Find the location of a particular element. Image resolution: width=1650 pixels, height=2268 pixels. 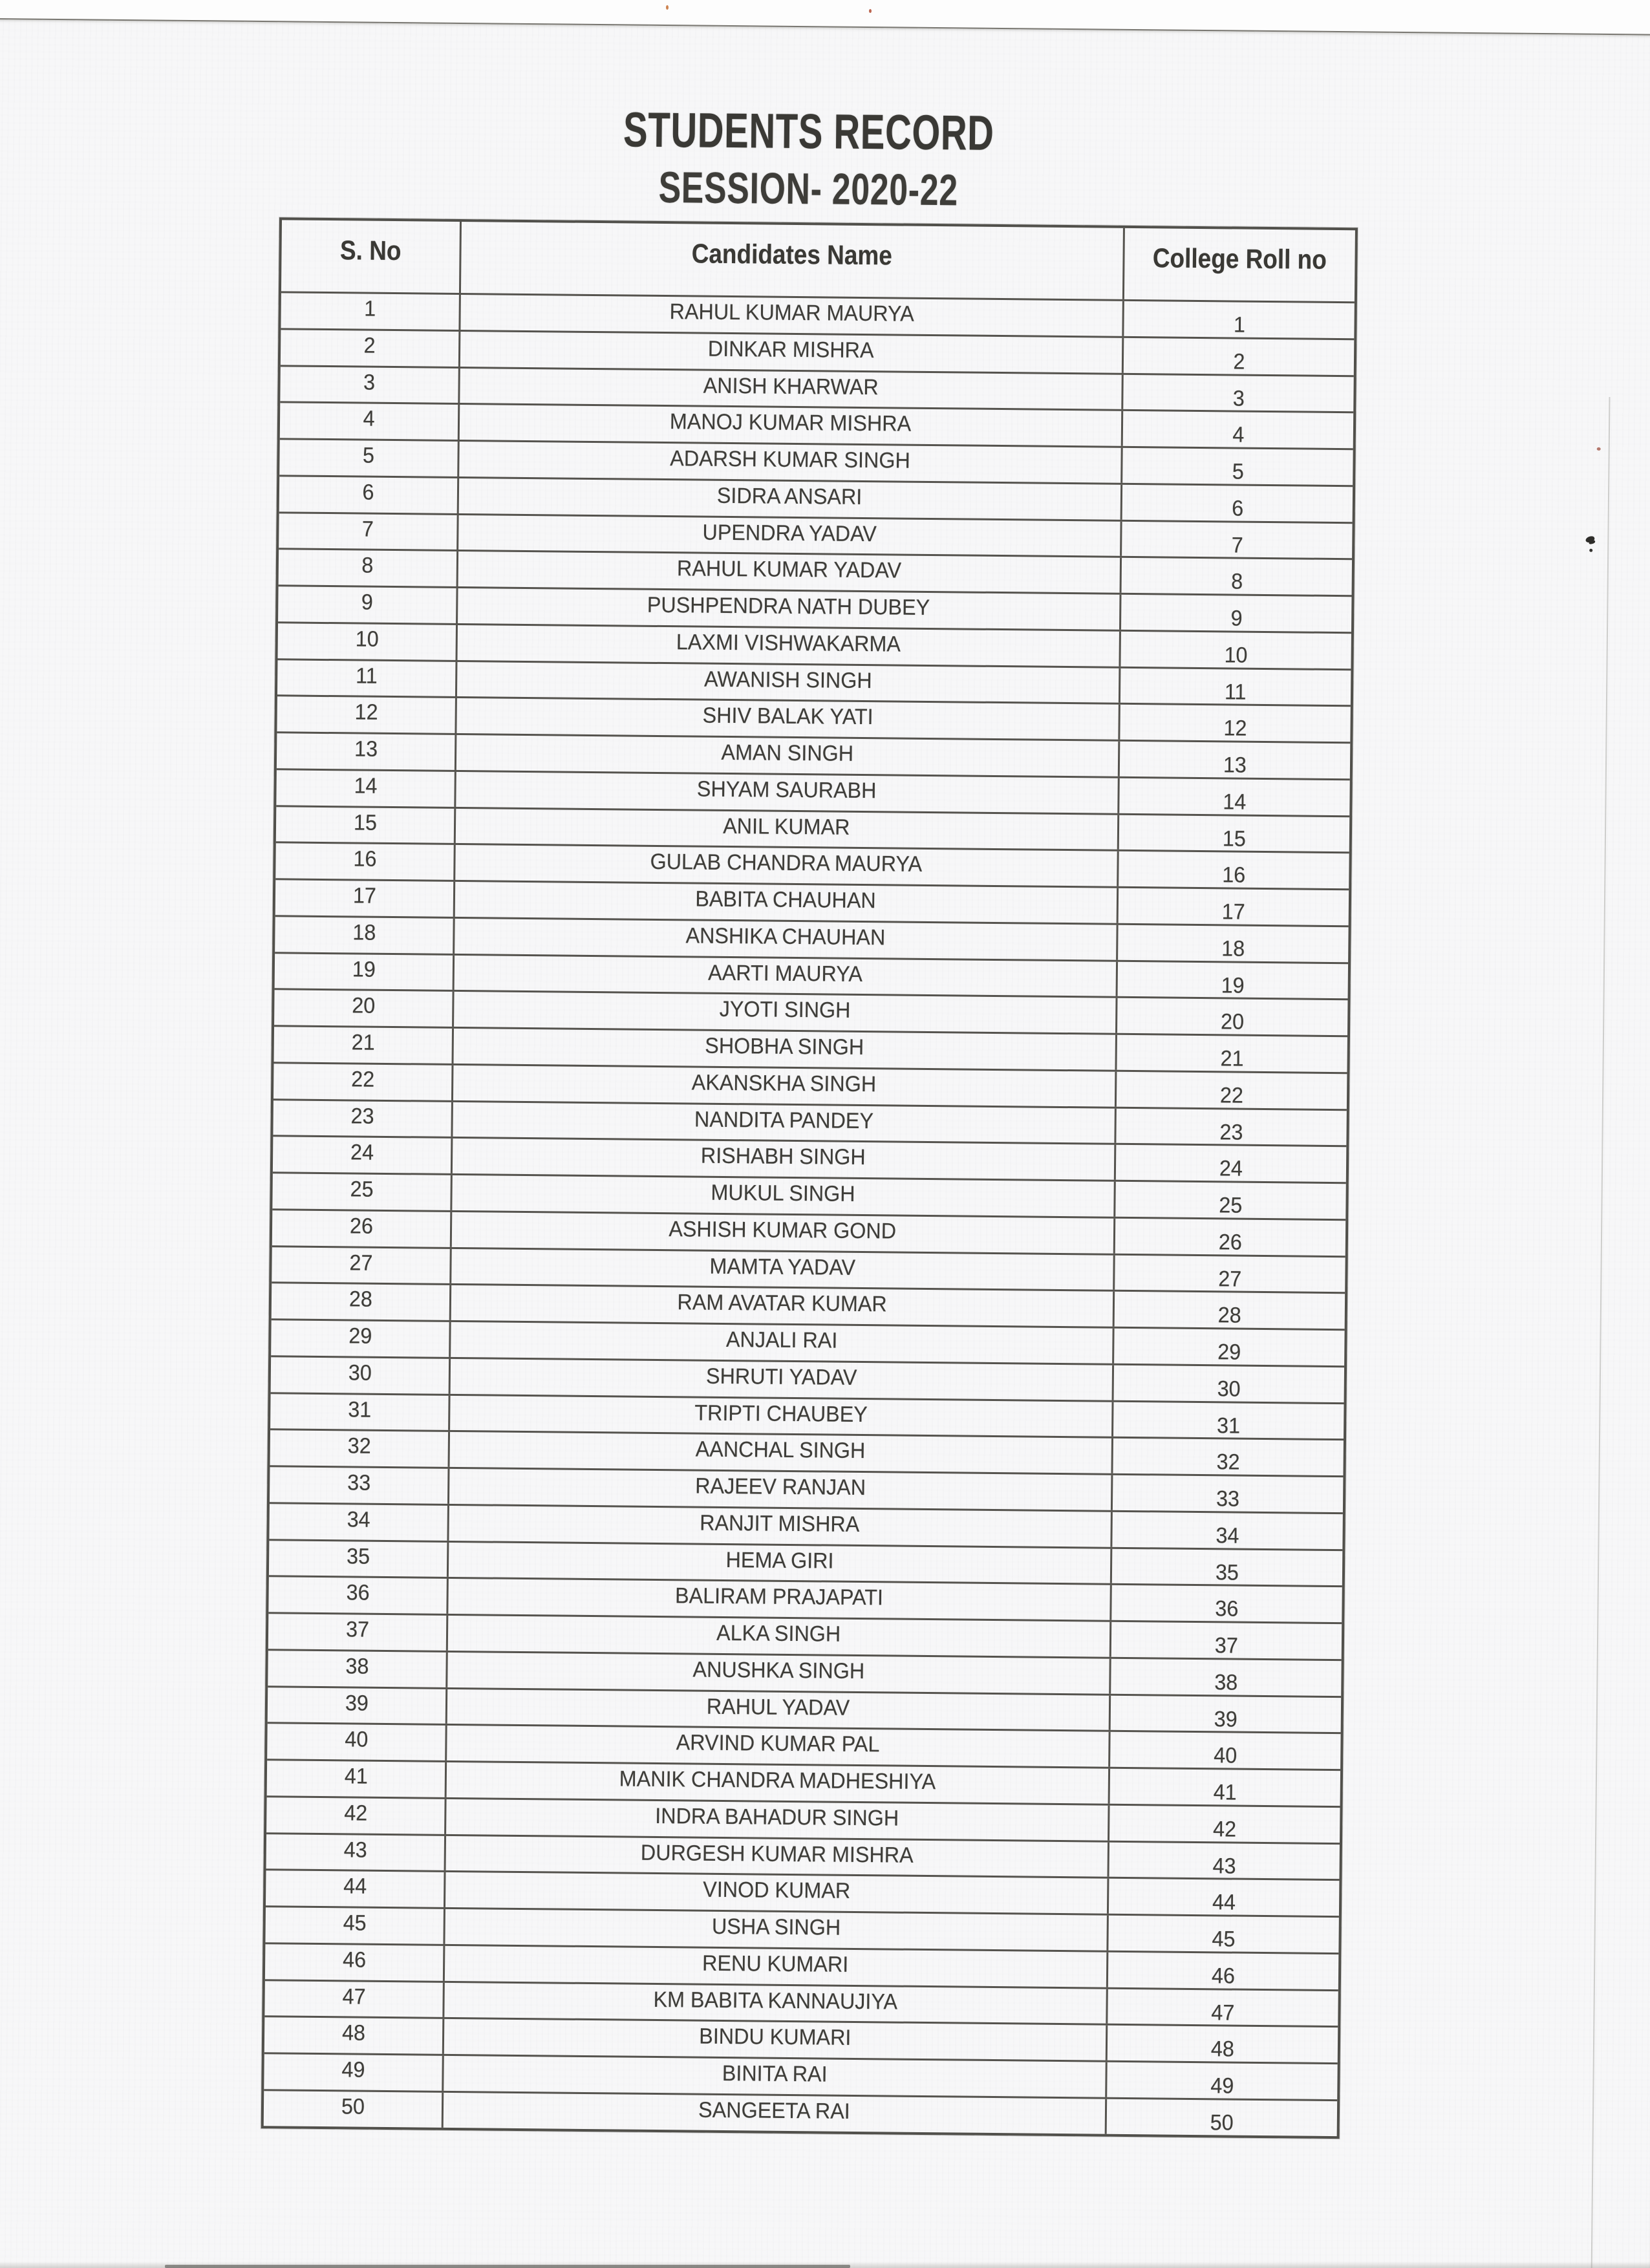

s-no-cell: 41 is located at coordinates (356, 1779).